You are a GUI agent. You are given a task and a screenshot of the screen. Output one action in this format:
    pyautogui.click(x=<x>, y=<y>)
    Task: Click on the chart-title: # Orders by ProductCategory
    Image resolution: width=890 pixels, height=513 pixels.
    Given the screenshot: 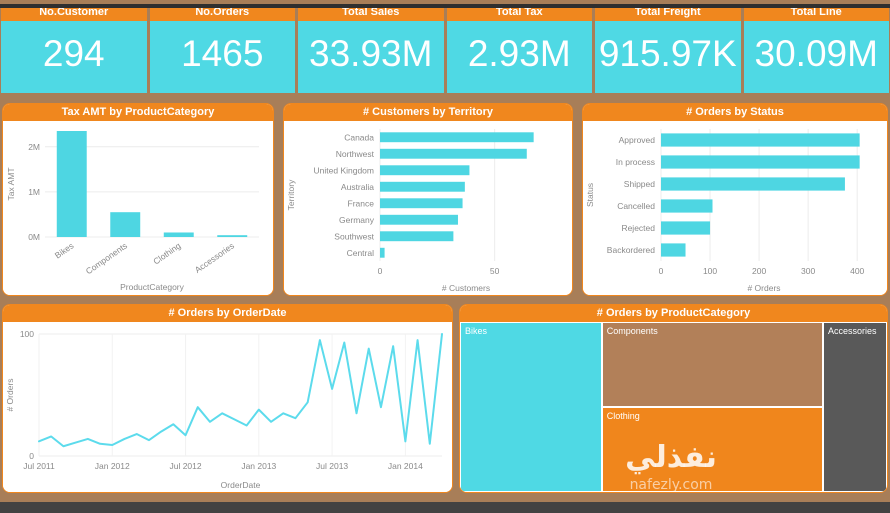 What is the action you would take?
    pyautogui.click(x=673, y=313)
    